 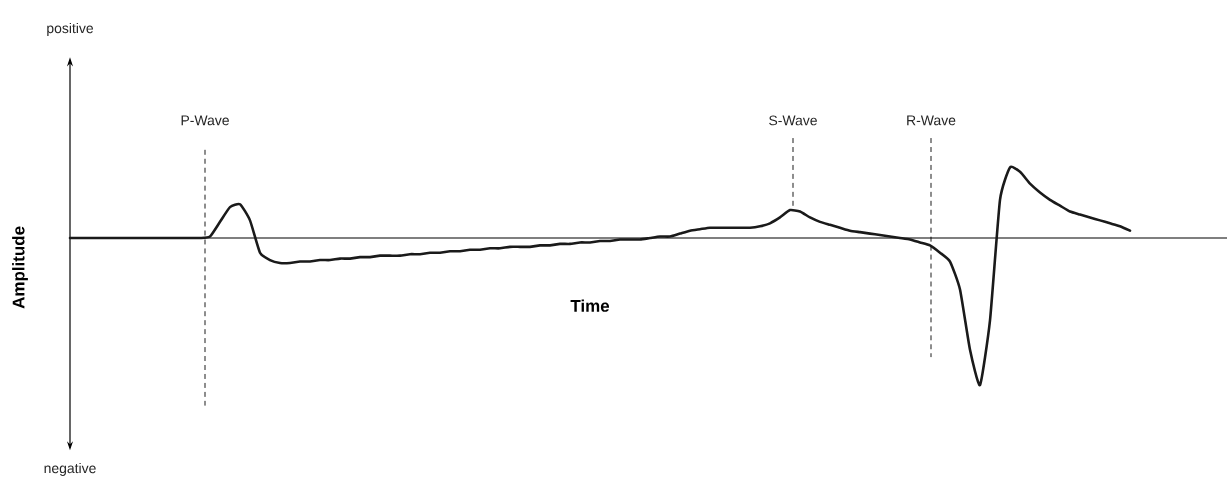 I want to click on text: P-Wave, so click(x=205, y=120).